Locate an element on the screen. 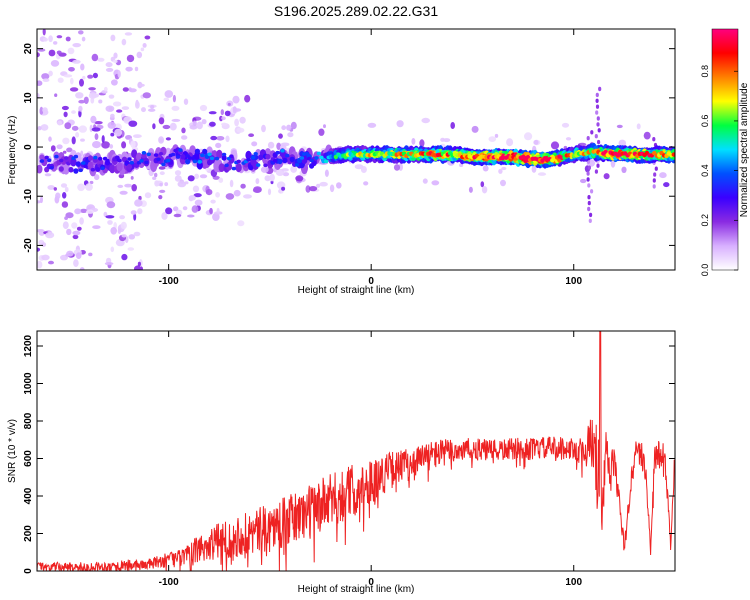  colorbar-label: Normalized spectral amplitude is located at coordinates (744, 149).